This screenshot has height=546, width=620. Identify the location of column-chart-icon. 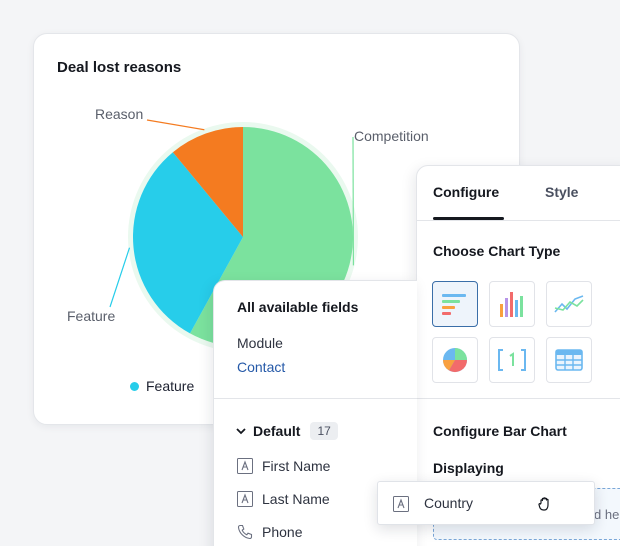
(511, 304).